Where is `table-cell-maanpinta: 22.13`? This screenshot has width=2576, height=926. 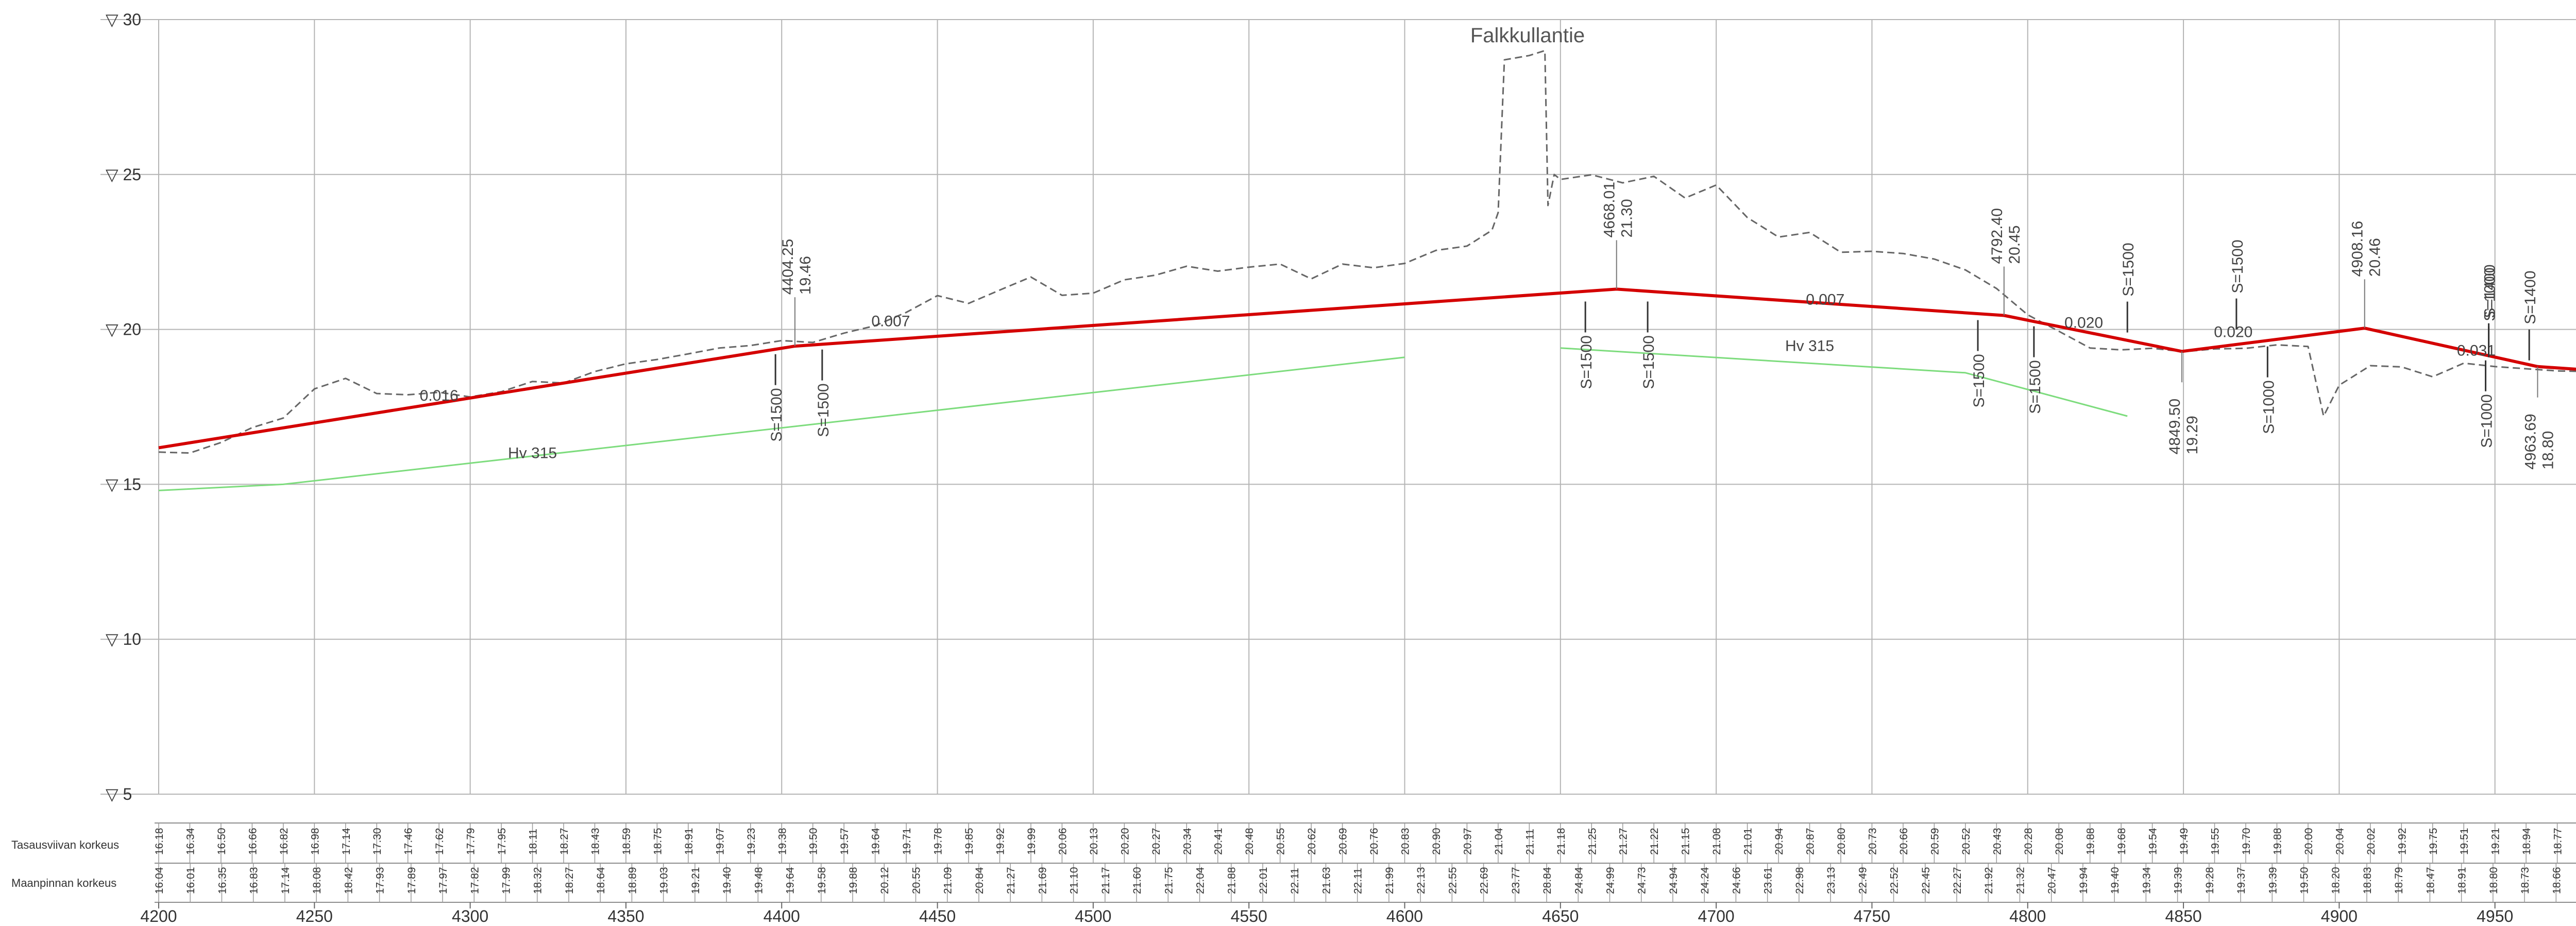 table-cell-maanpinta: 22.13 is located at coordinates (1421, 880).